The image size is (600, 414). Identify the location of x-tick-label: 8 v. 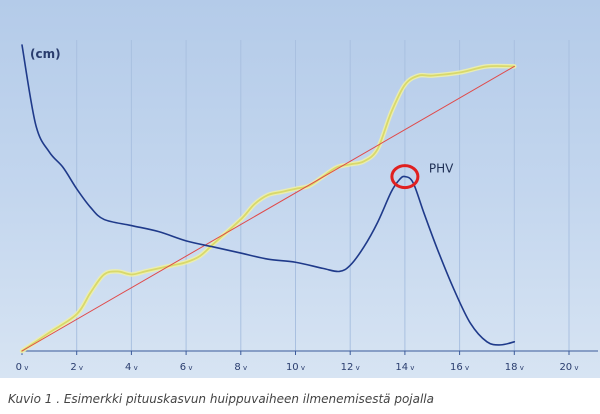
(240, 367).